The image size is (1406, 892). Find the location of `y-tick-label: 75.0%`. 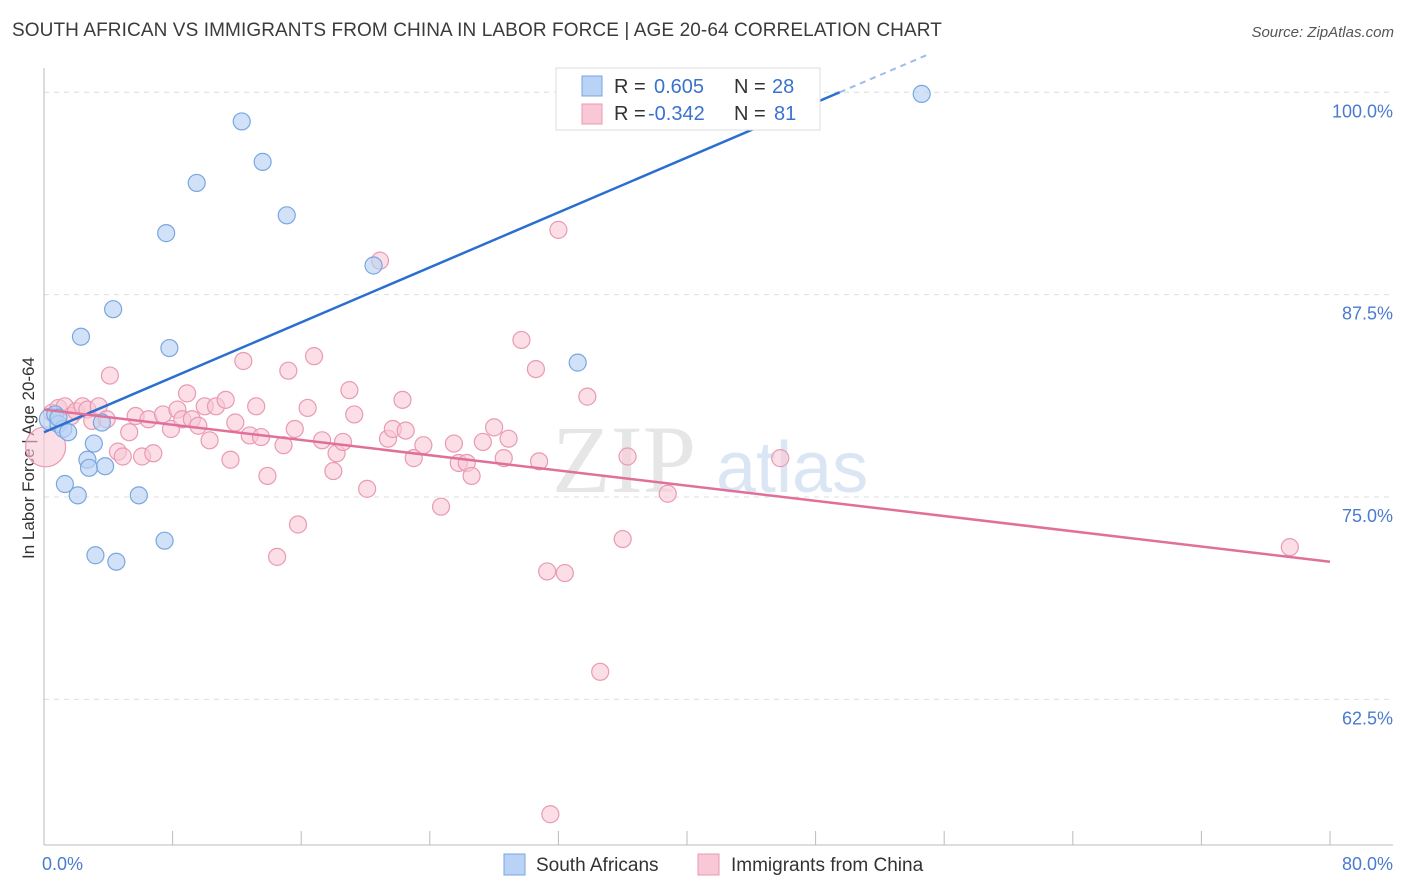

y-tick-label: 75.0% is located at coordinates (1367, 516).